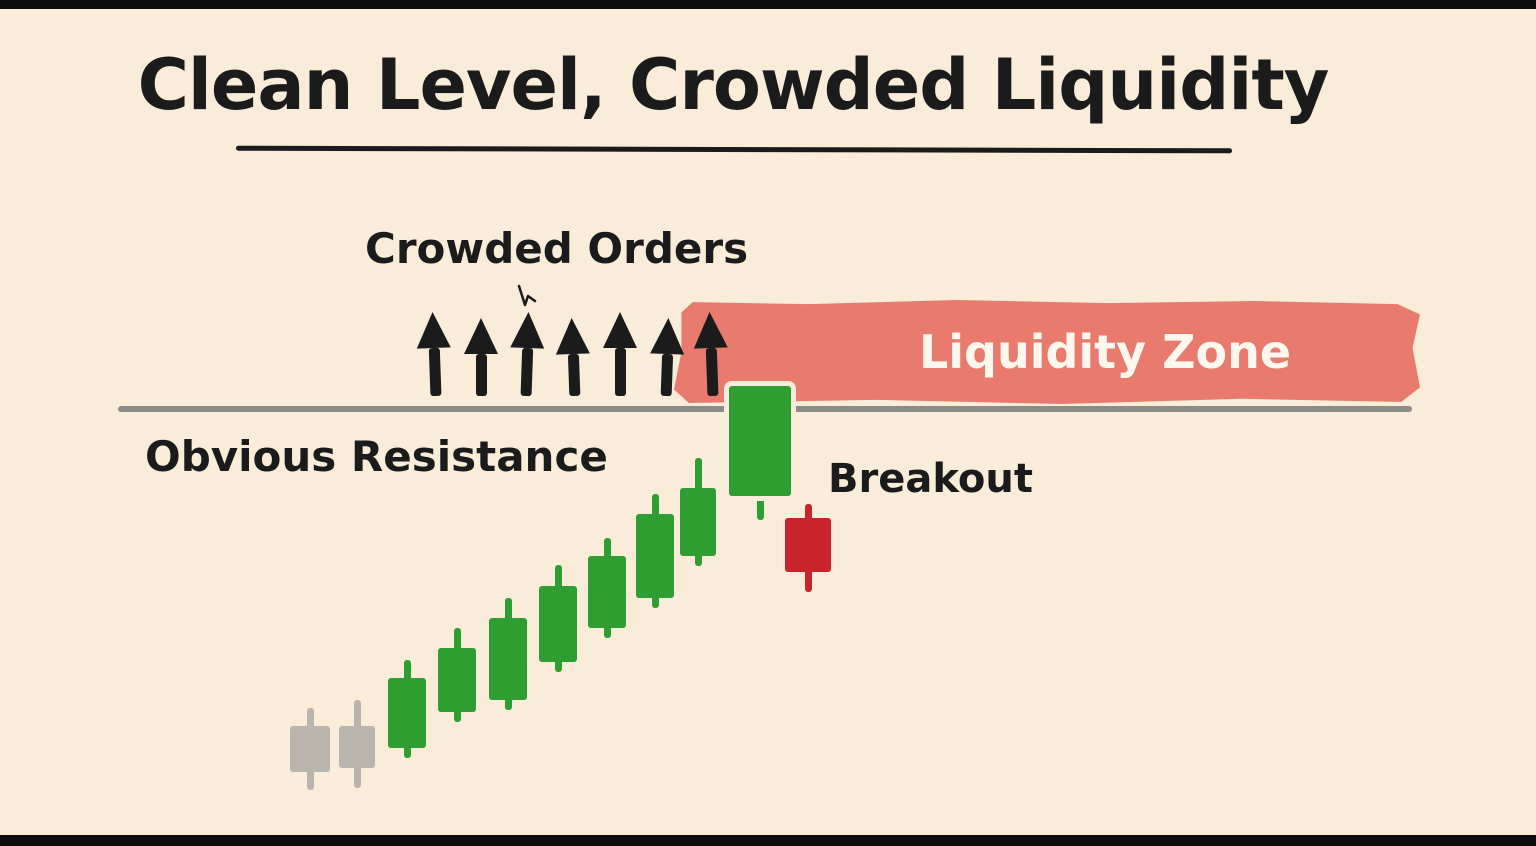 Image resolution: width=1536 pixels, height=846 pixels. I want to click on cursor-doodle-icon, so click(527, 295).